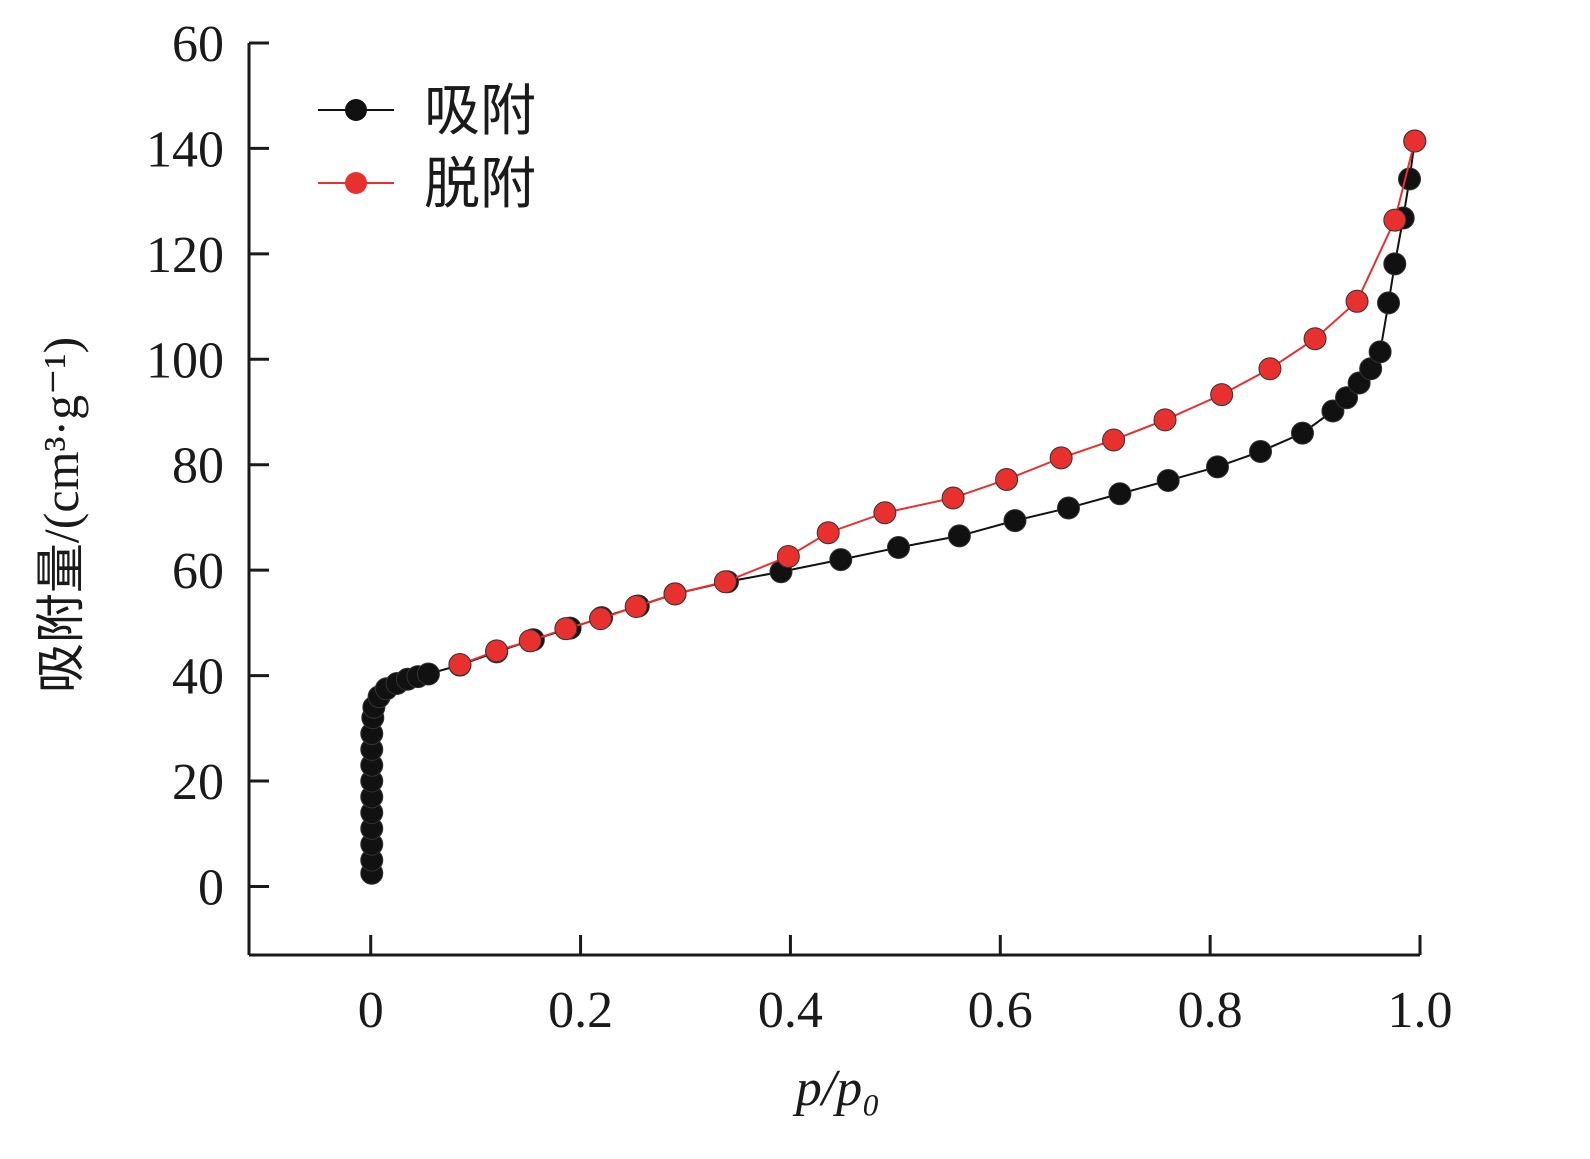 The image size is (1590, 1159). I want to click on y-tick-label: 0, so click(211, 887).